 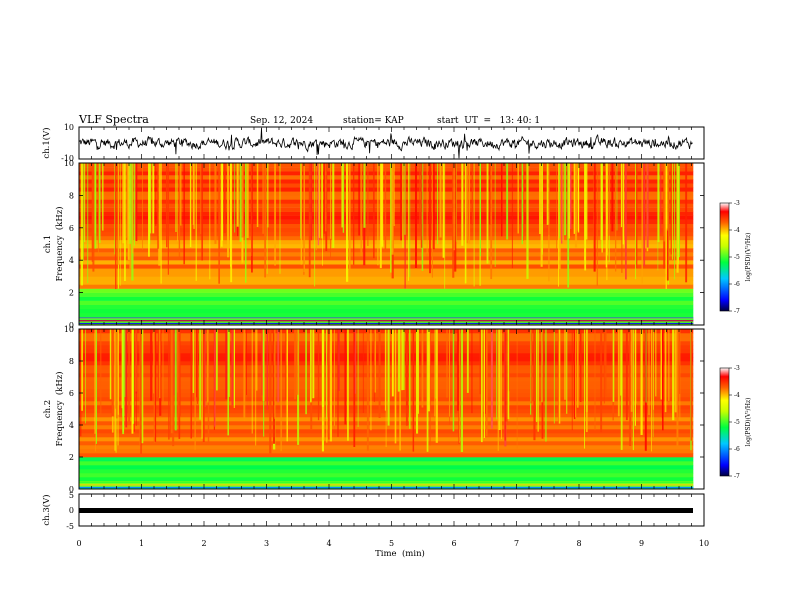 I want to click on ch1-ytick-bottom: -10, so click(x=67, y=158).